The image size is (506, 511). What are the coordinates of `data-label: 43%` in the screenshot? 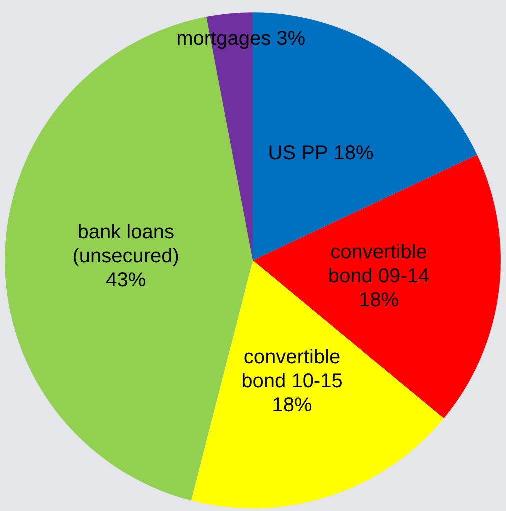 It's located at (126, 281).